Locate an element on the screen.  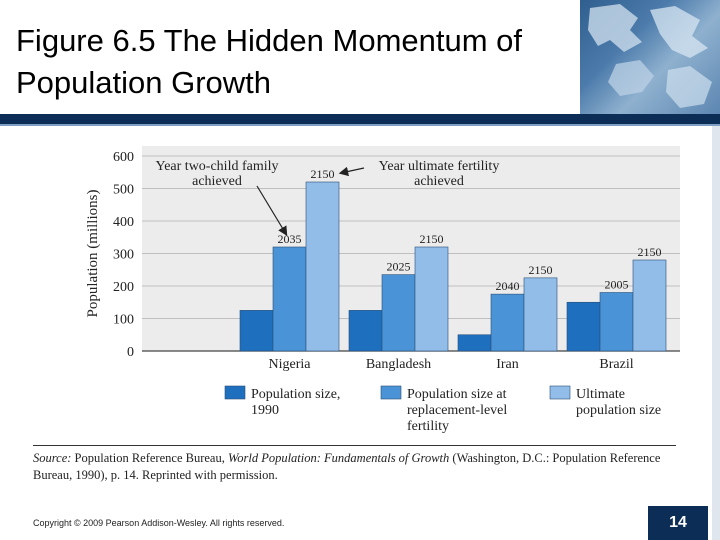
legend-label-line: replacement-level is located at coordinates (457, 410).